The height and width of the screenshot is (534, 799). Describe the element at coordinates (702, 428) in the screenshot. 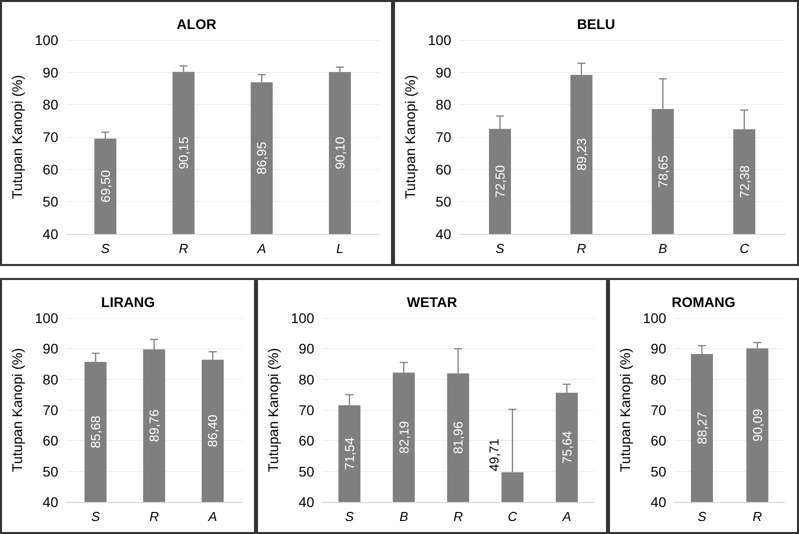

I see `data-label: 88,27` at that location.